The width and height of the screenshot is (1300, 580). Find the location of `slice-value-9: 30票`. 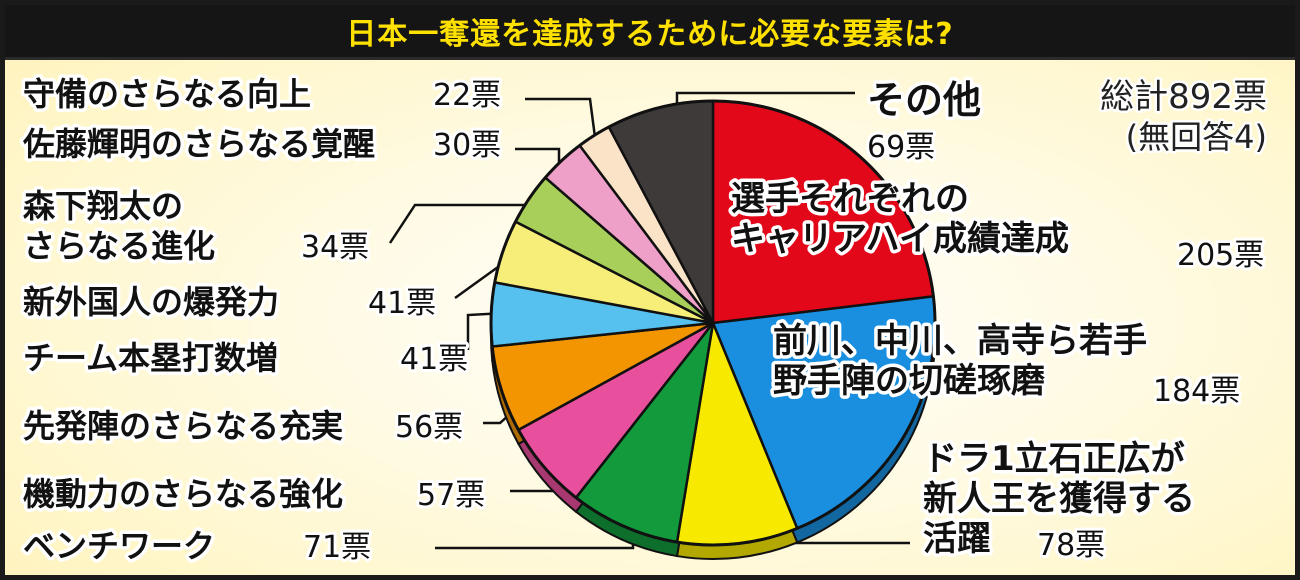

slice-value-9: 30票 is located at coordinates (467, 145).